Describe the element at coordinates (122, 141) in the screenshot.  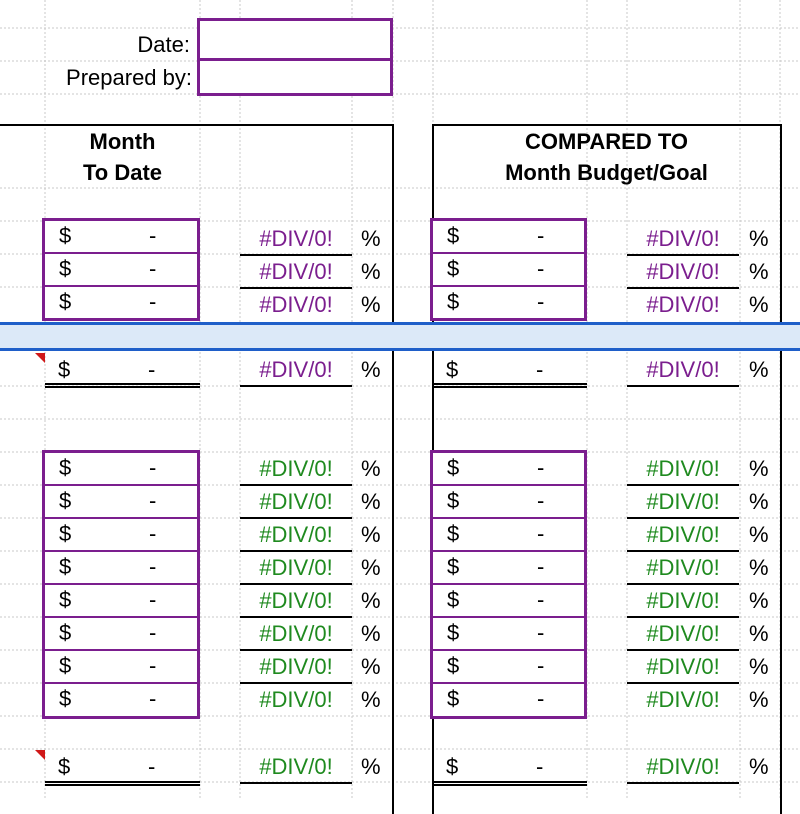
I see `month-header-line1: Month` at that location.